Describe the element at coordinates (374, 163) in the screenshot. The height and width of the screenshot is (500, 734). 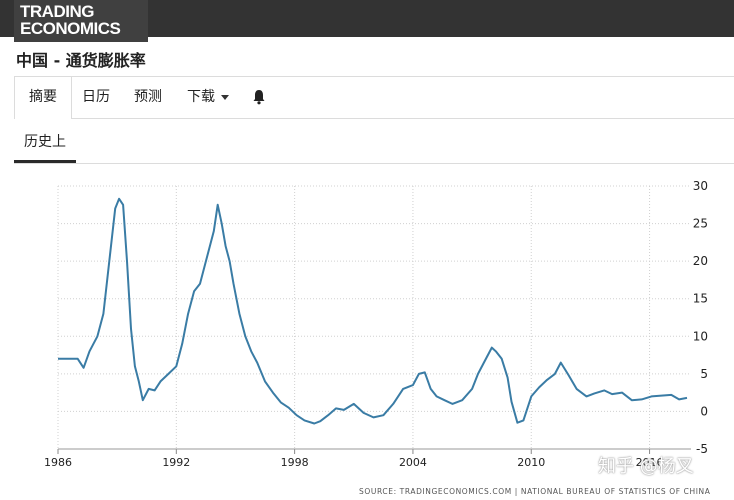
I see `divider` at that location.